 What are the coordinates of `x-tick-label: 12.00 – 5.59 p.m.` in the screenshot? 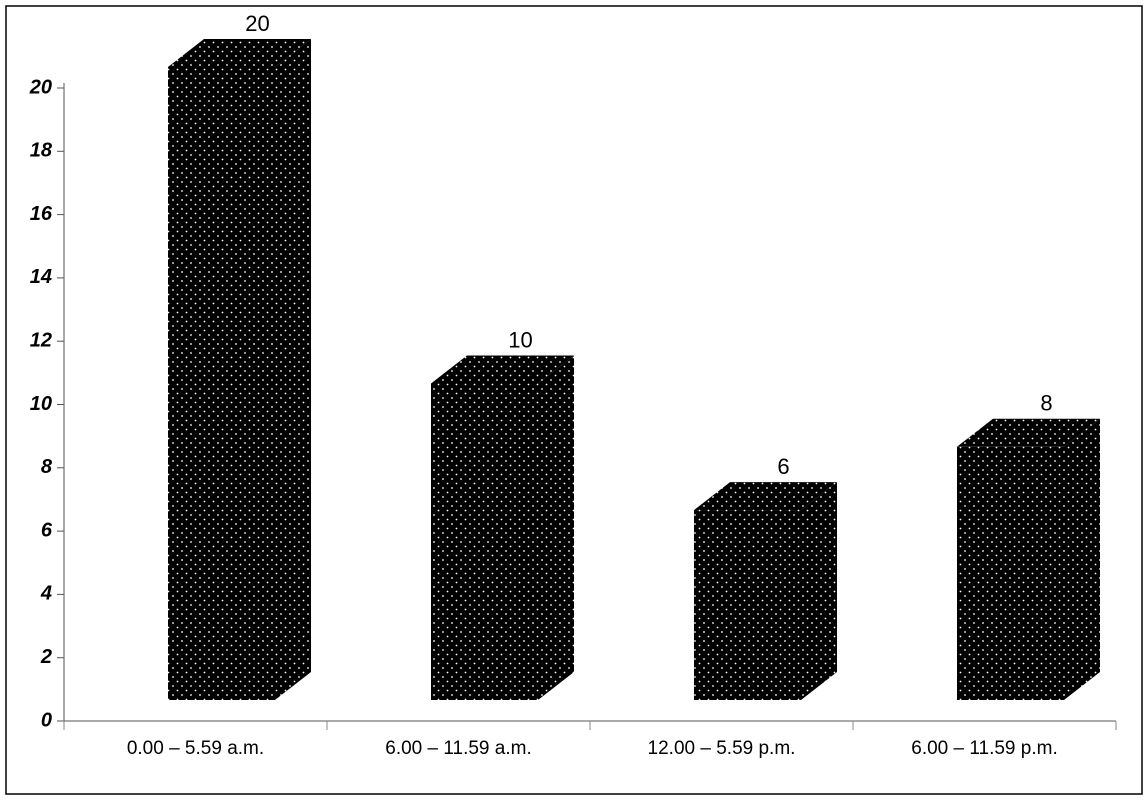 It's located at (722, 748).